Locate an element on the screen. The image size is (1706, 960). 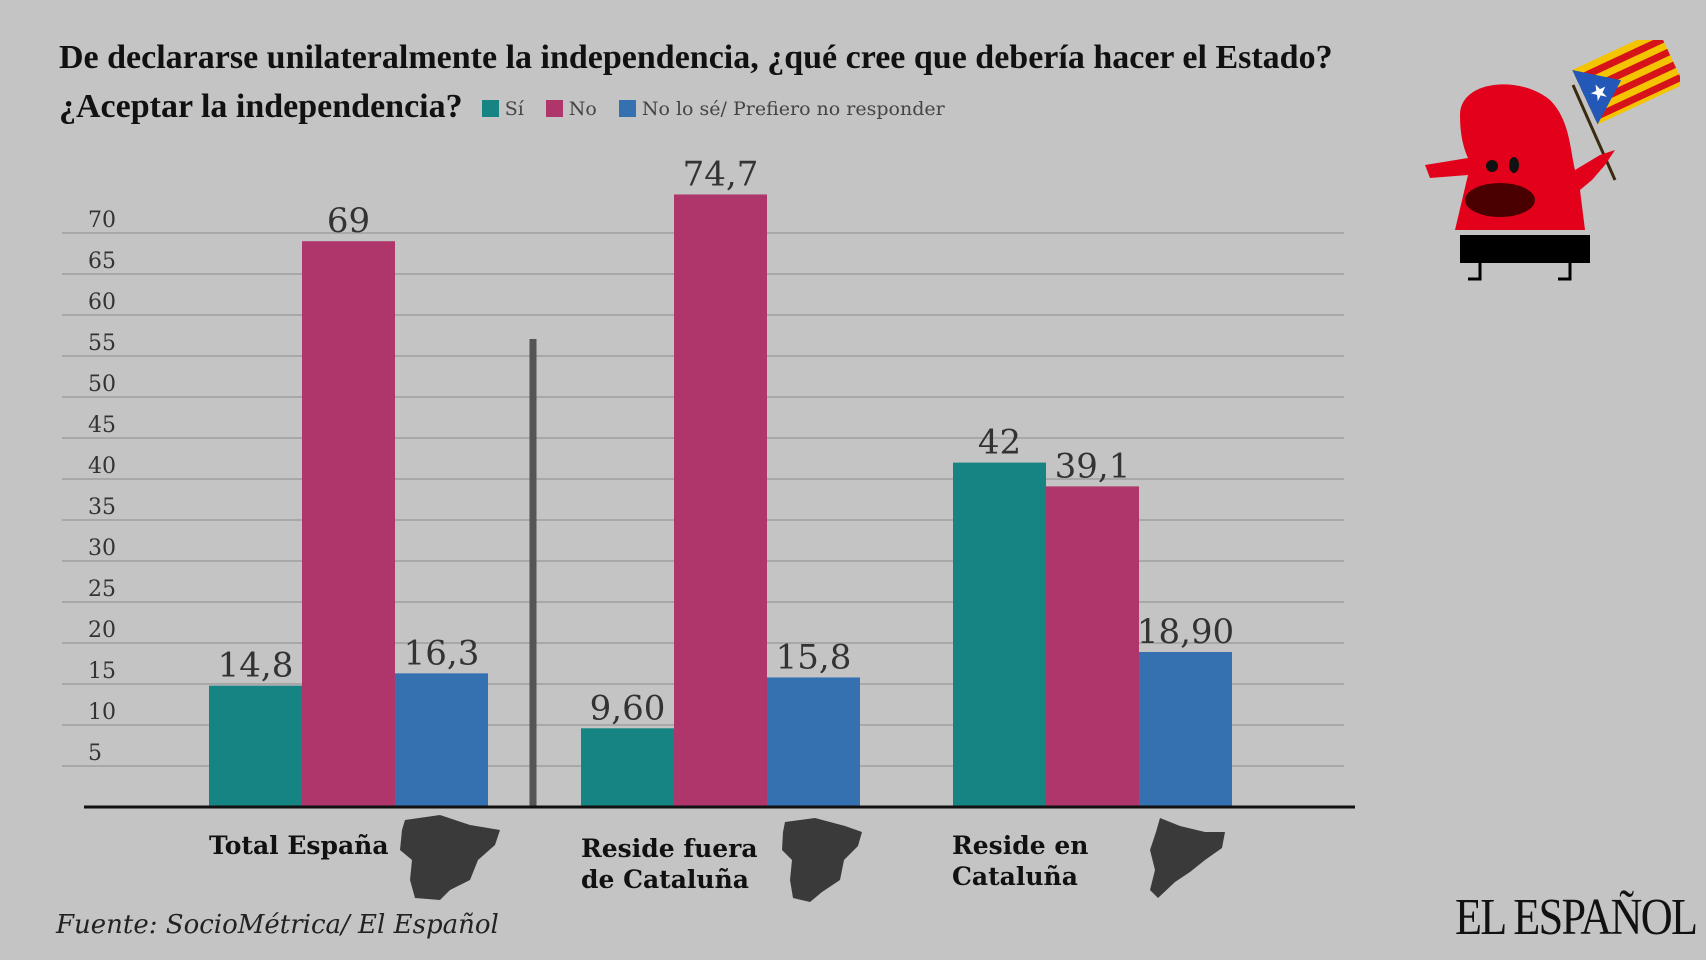
catalonia-map-icon is located at coordinates (1187, 858).